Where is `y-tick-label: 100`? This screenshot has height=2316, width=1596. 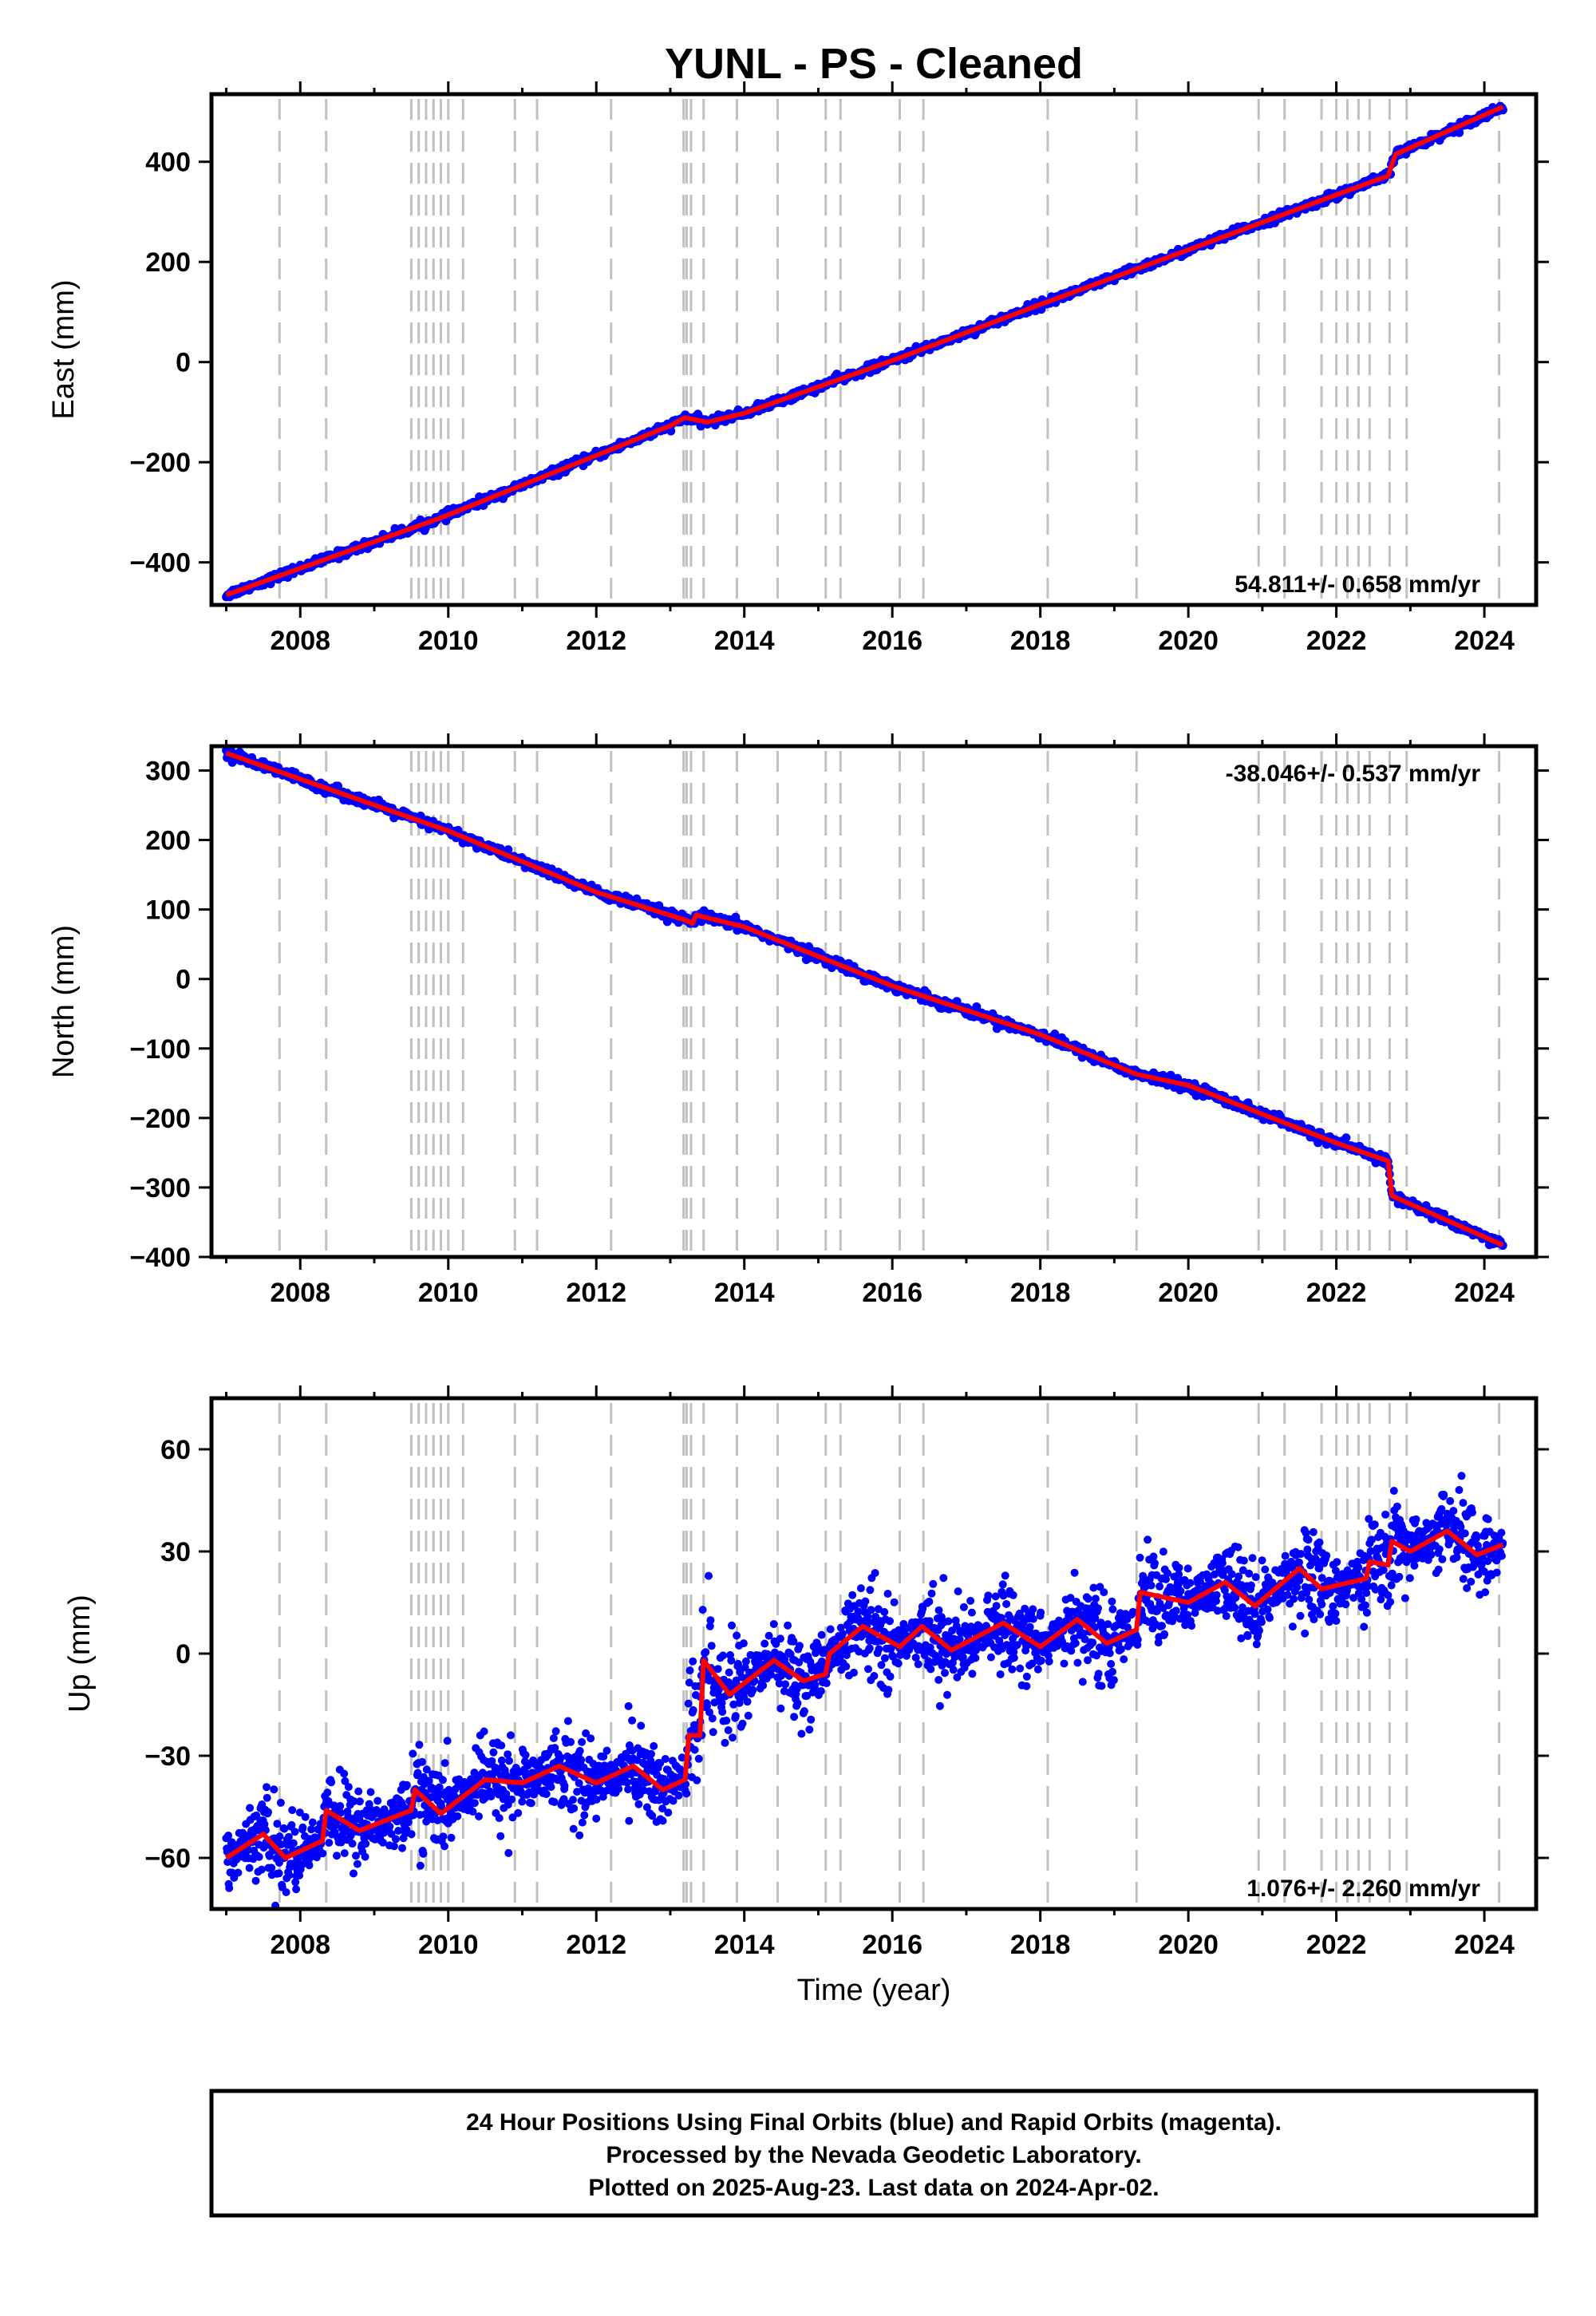
y-tick-label: 100 is located at coordinates (168, 910).